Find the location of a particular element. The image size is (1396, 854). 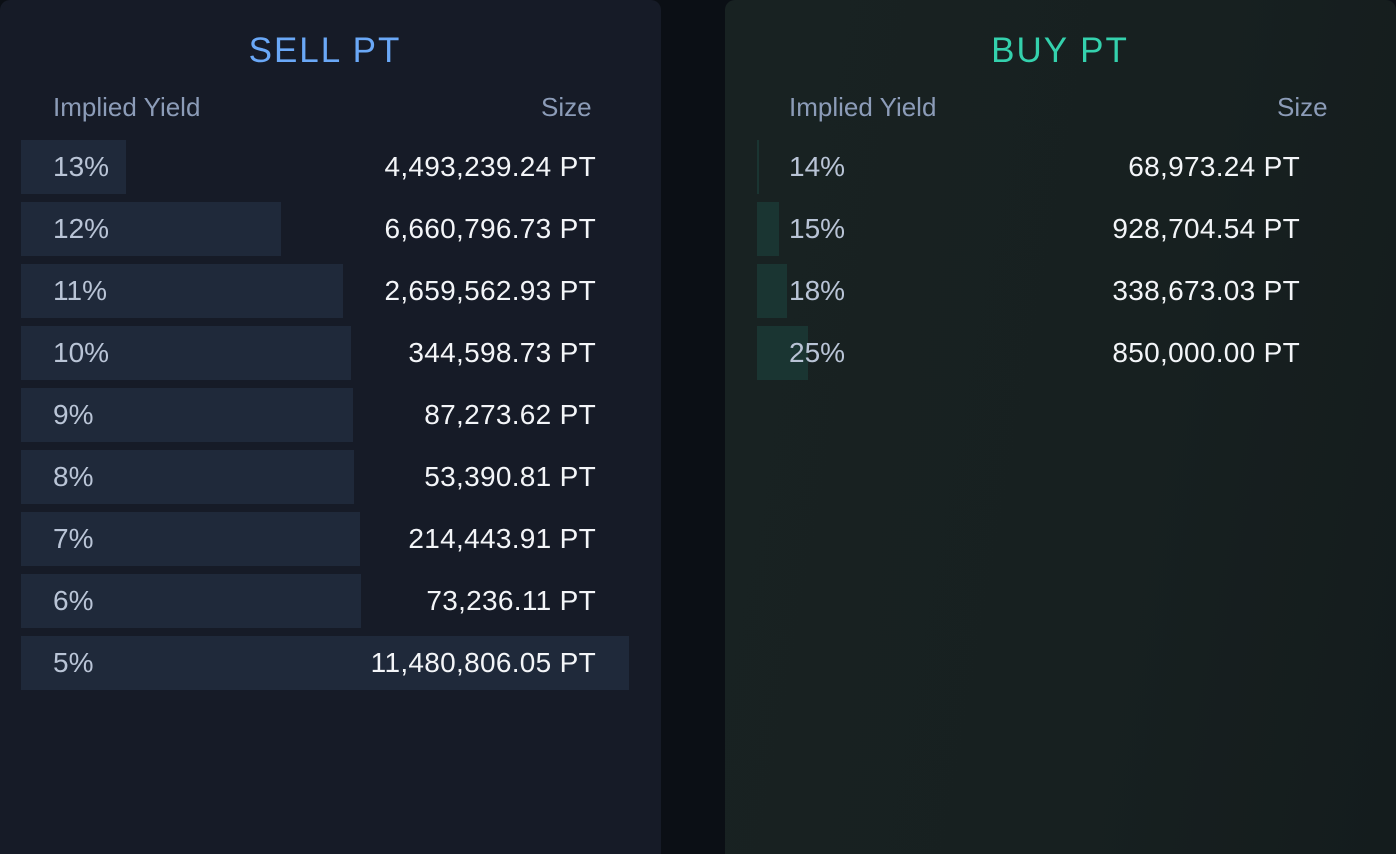

sell-implied-yield: 9% is located at coordinates (73, 414).